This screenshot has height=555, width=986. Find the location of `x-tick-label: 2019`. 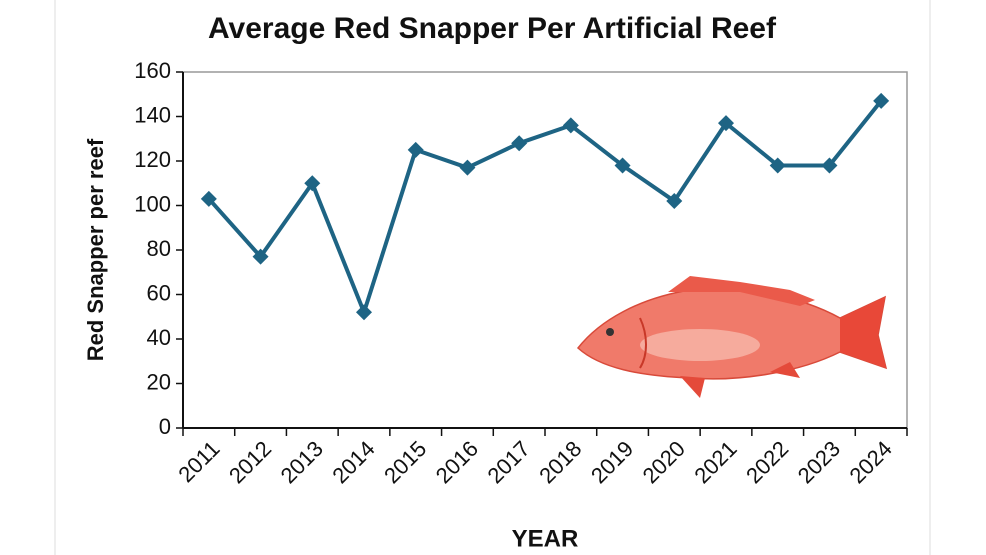

x-tick-label: 2019 is located at coordinates (612, 462).